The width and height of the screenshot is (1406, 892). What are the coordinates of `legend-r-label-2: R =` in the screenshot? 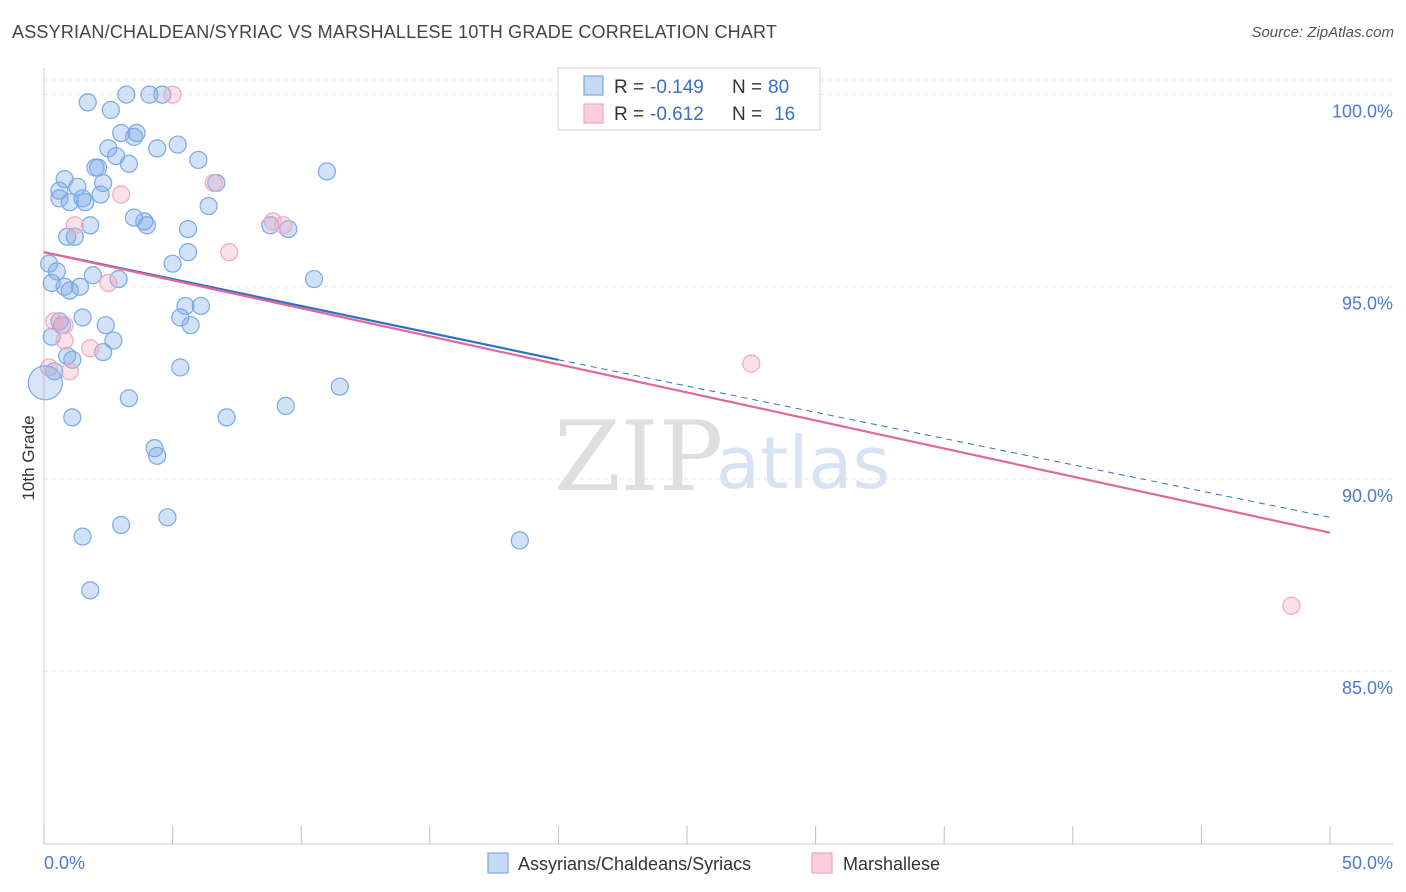 It's located at (629, 114).